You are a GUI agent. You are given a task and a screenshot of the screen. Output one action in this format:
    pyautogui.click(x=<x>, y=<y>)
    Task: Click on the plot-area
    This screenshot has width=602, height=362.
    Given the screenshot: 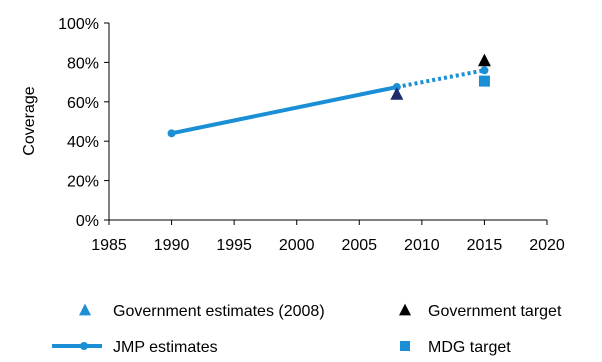 What is the action you would take?
    pyautogui.click(x=329, y=95)
    